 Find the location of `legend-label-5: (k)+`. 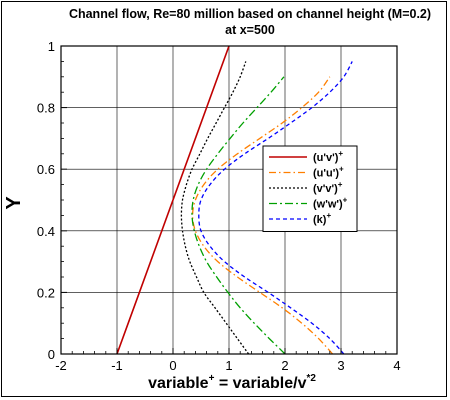

legend-label-5: (k)+ is located at coordinates (322, 218).